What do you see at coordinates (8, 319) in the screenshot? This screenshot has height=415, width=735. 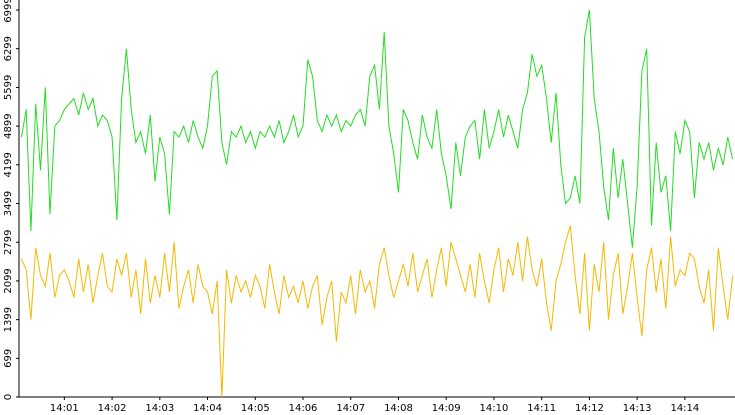 I see `y-tick-label: 1399` at bounding box center [8, 319].